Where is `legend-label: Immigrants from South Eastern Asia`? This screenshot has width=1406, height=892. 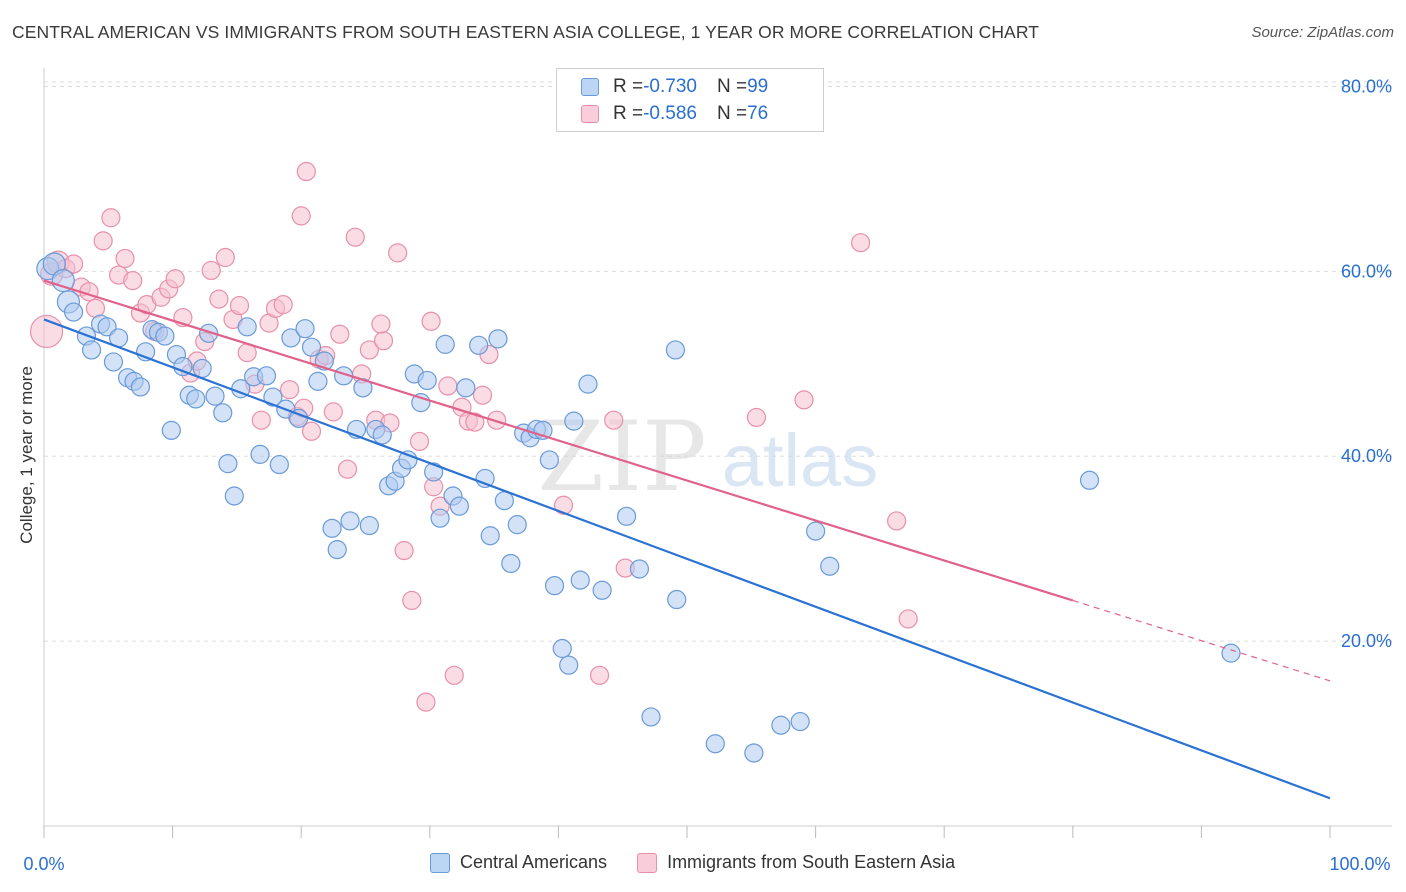 legend-label: Immigrants from South Eastern Asia is located at coordinates (811, 862).